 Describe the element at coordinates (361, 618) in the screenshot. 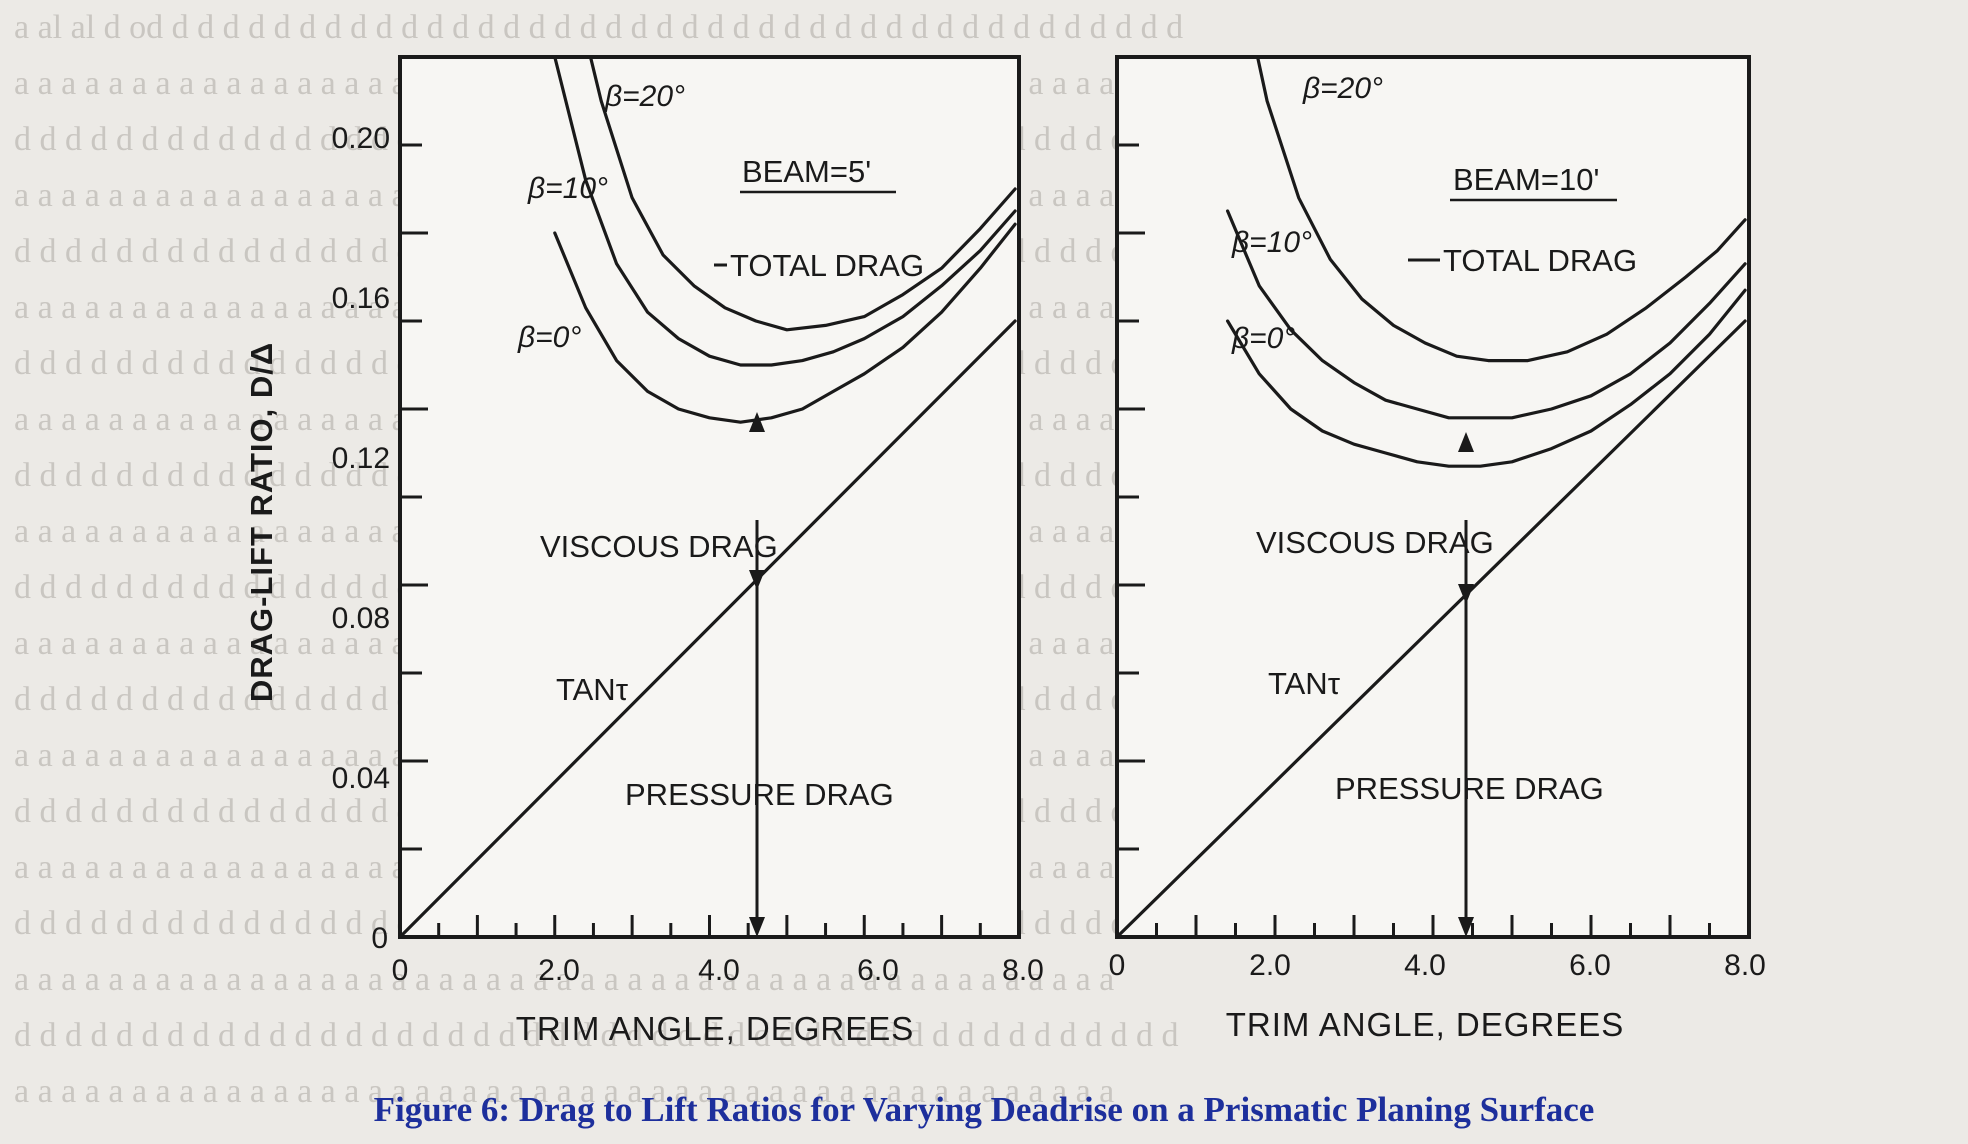

I see `y-tick-label: 0.08` at that location.